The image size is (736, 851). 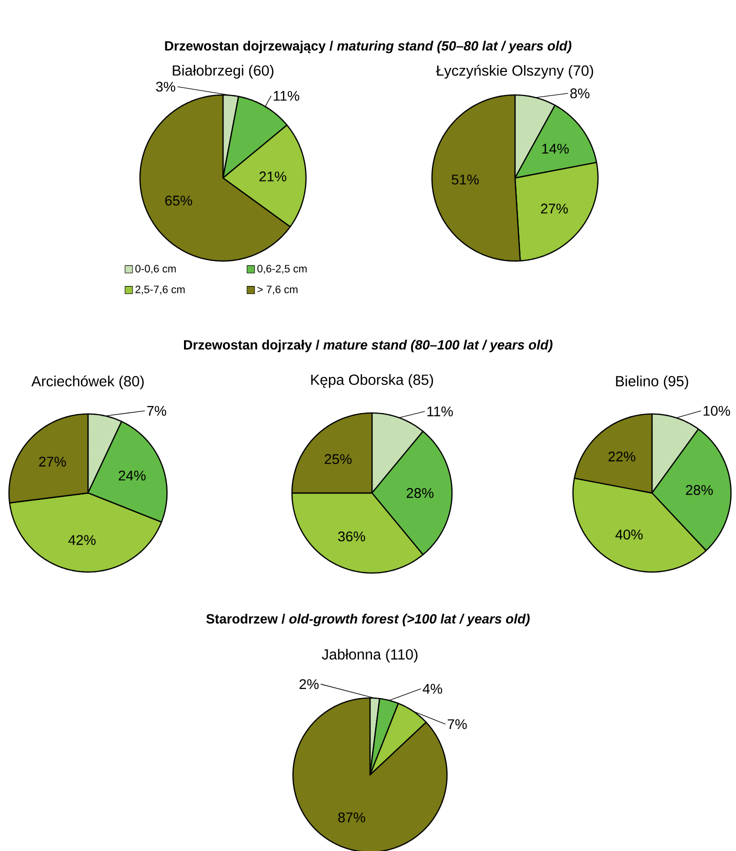 What do you see at coordinates (87, 382) in the screenshot?
I see `chart-title: Arciechówek (80)` at bounding box center [87, 382].